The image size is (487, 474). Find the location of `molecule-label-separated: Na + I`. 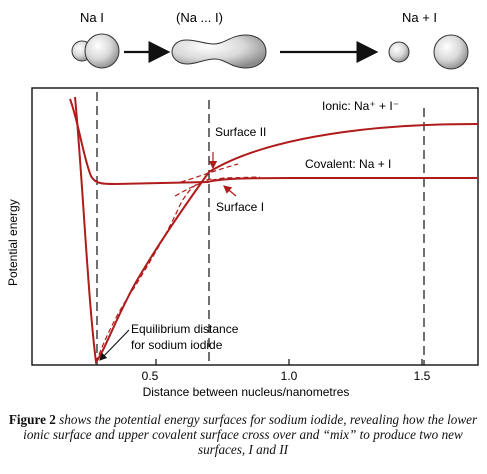

molecule-label-separated: Na + I is located at coordinates (419, 17).